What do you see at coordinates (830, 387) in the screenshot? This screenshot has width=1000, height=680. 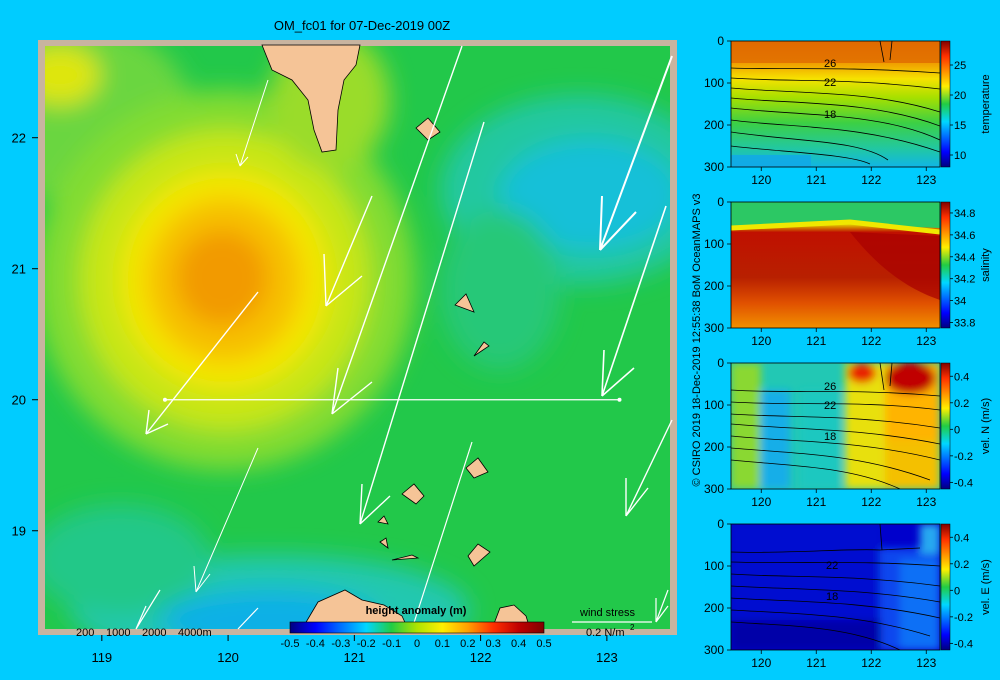 I see `contour-label: 26` at bounding box center [830, 387].